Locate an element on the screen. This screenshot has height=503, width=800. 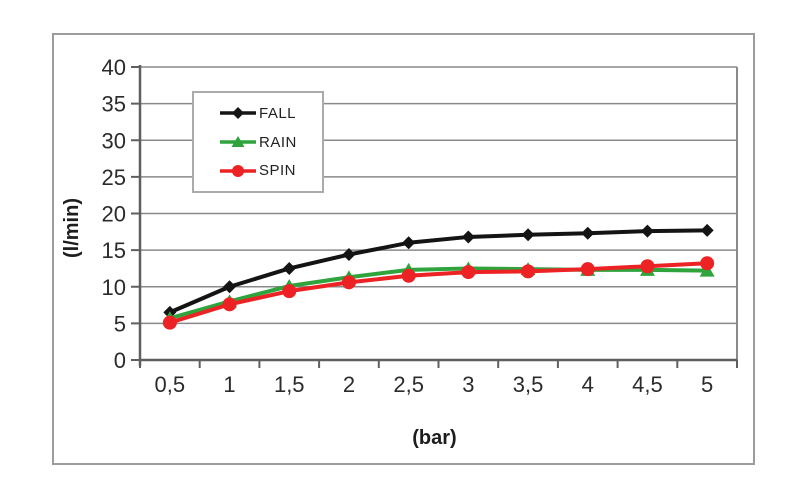
legend-item-spin: SPIN is located at coordinates (270, 170).